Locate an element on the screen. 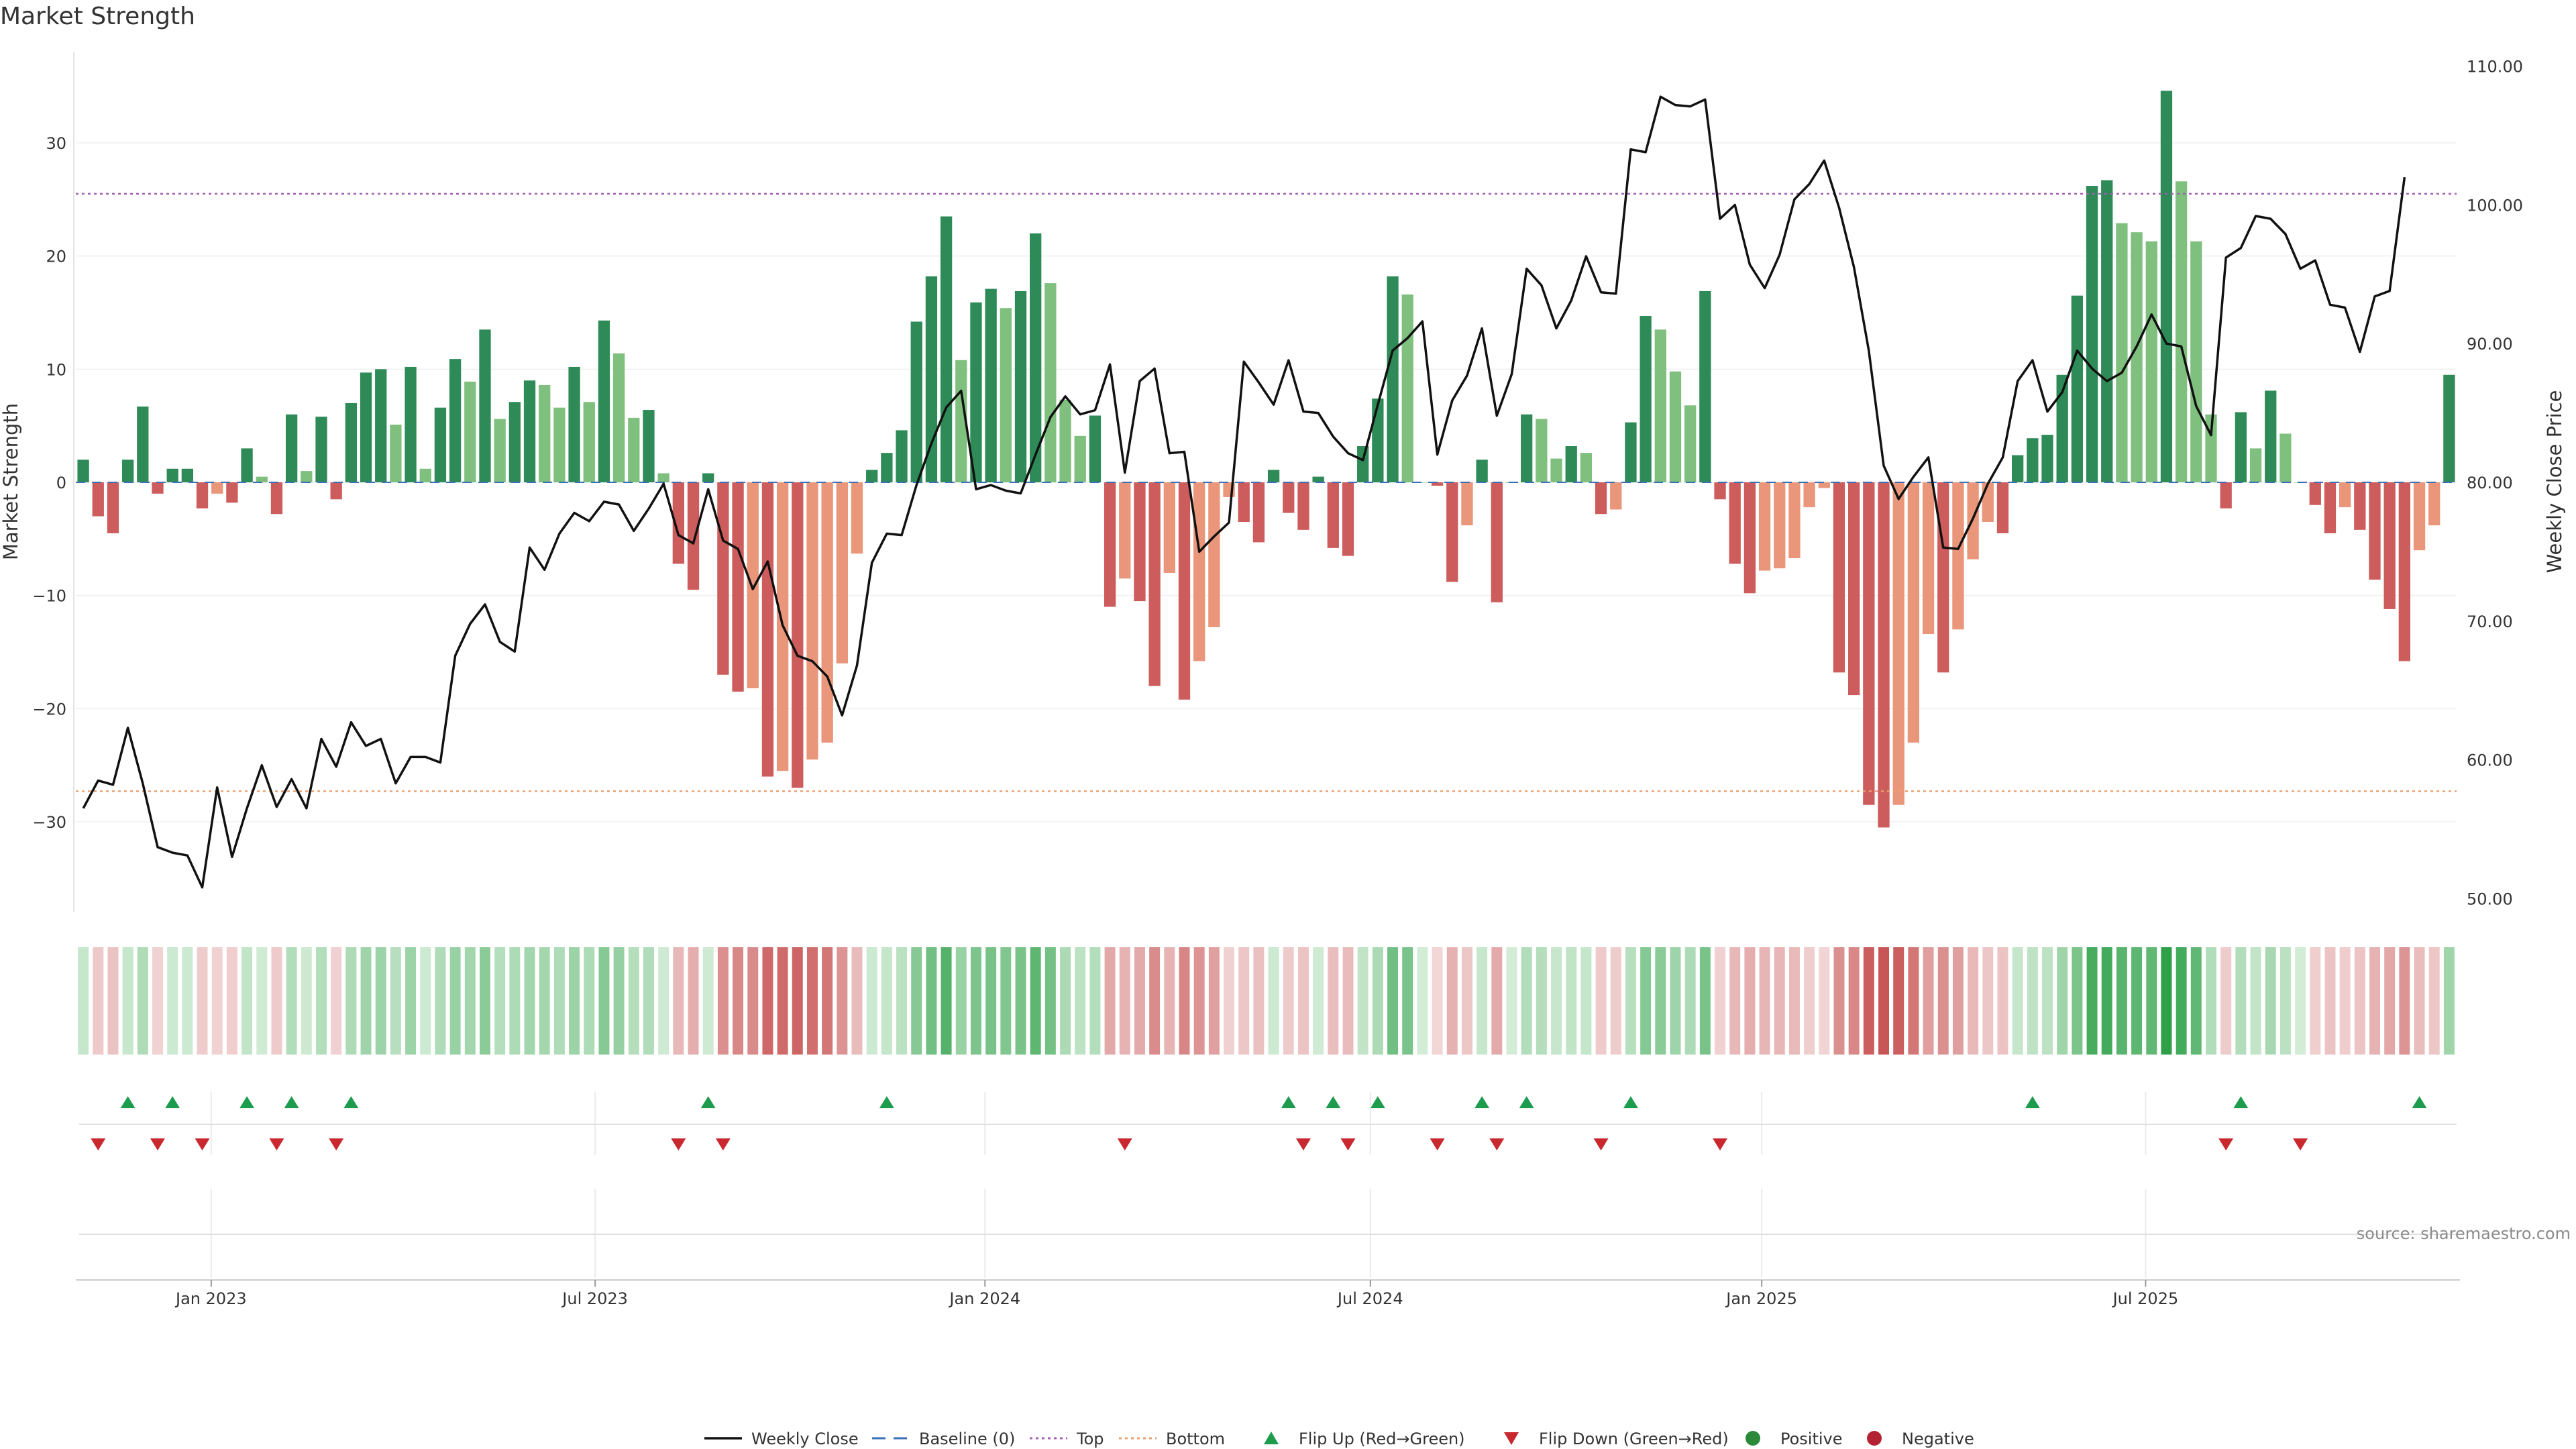  left-tick-label: −20 is located at coordinates (49, 709).